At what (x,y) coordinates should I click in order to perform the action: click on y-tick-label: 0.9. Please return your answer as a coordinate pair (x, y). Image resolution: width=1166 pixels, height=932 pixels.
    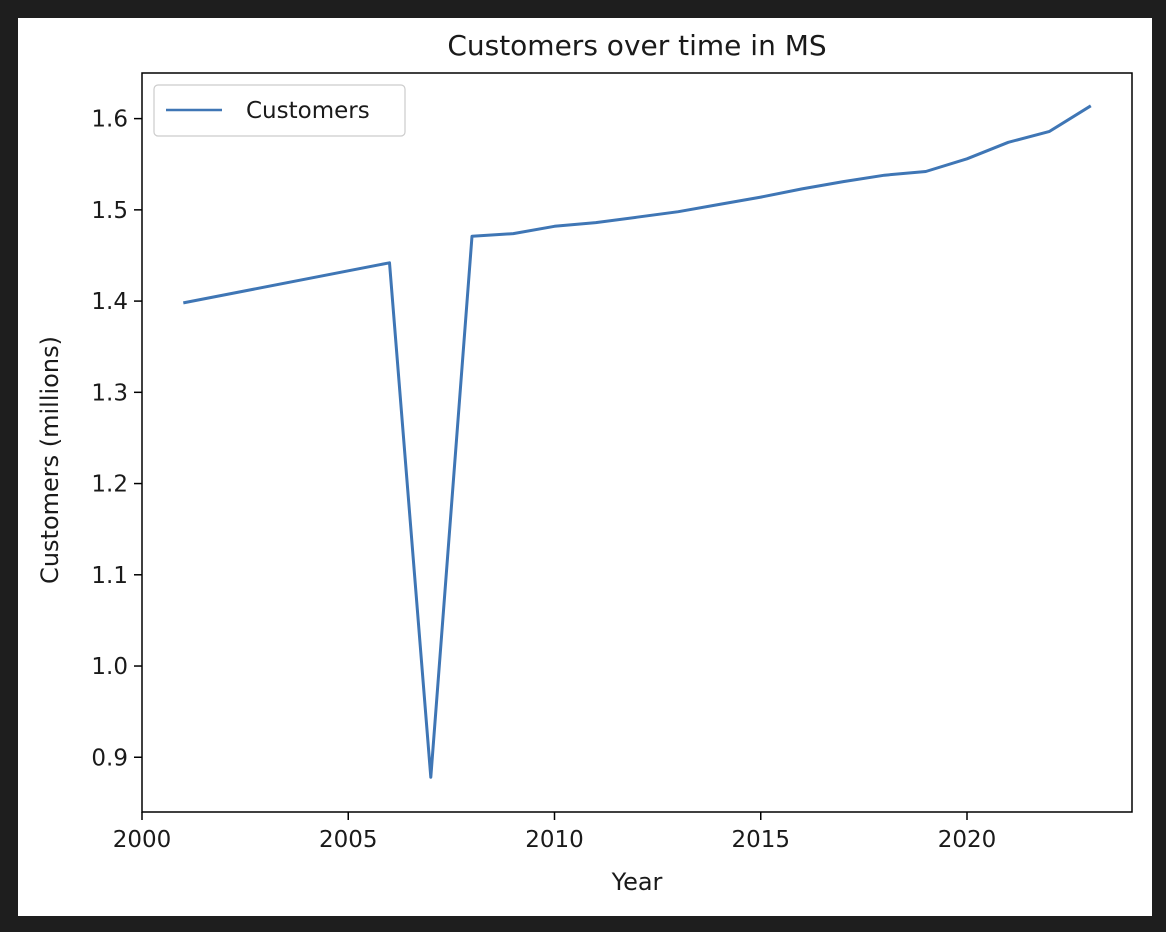
    Looking at the image, I should click on (109, 758).